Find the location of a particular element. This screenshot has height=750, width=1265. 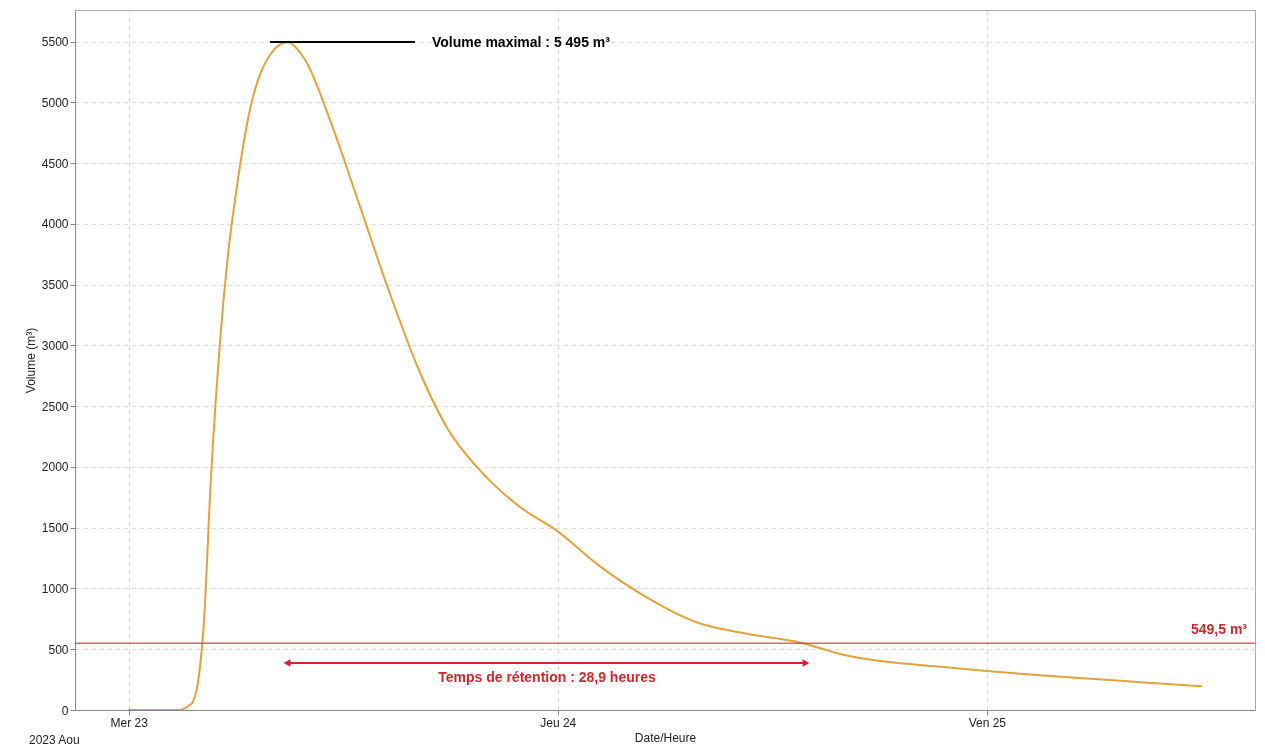

y-tick-label: 2500 is located at coordinates (55, 406).